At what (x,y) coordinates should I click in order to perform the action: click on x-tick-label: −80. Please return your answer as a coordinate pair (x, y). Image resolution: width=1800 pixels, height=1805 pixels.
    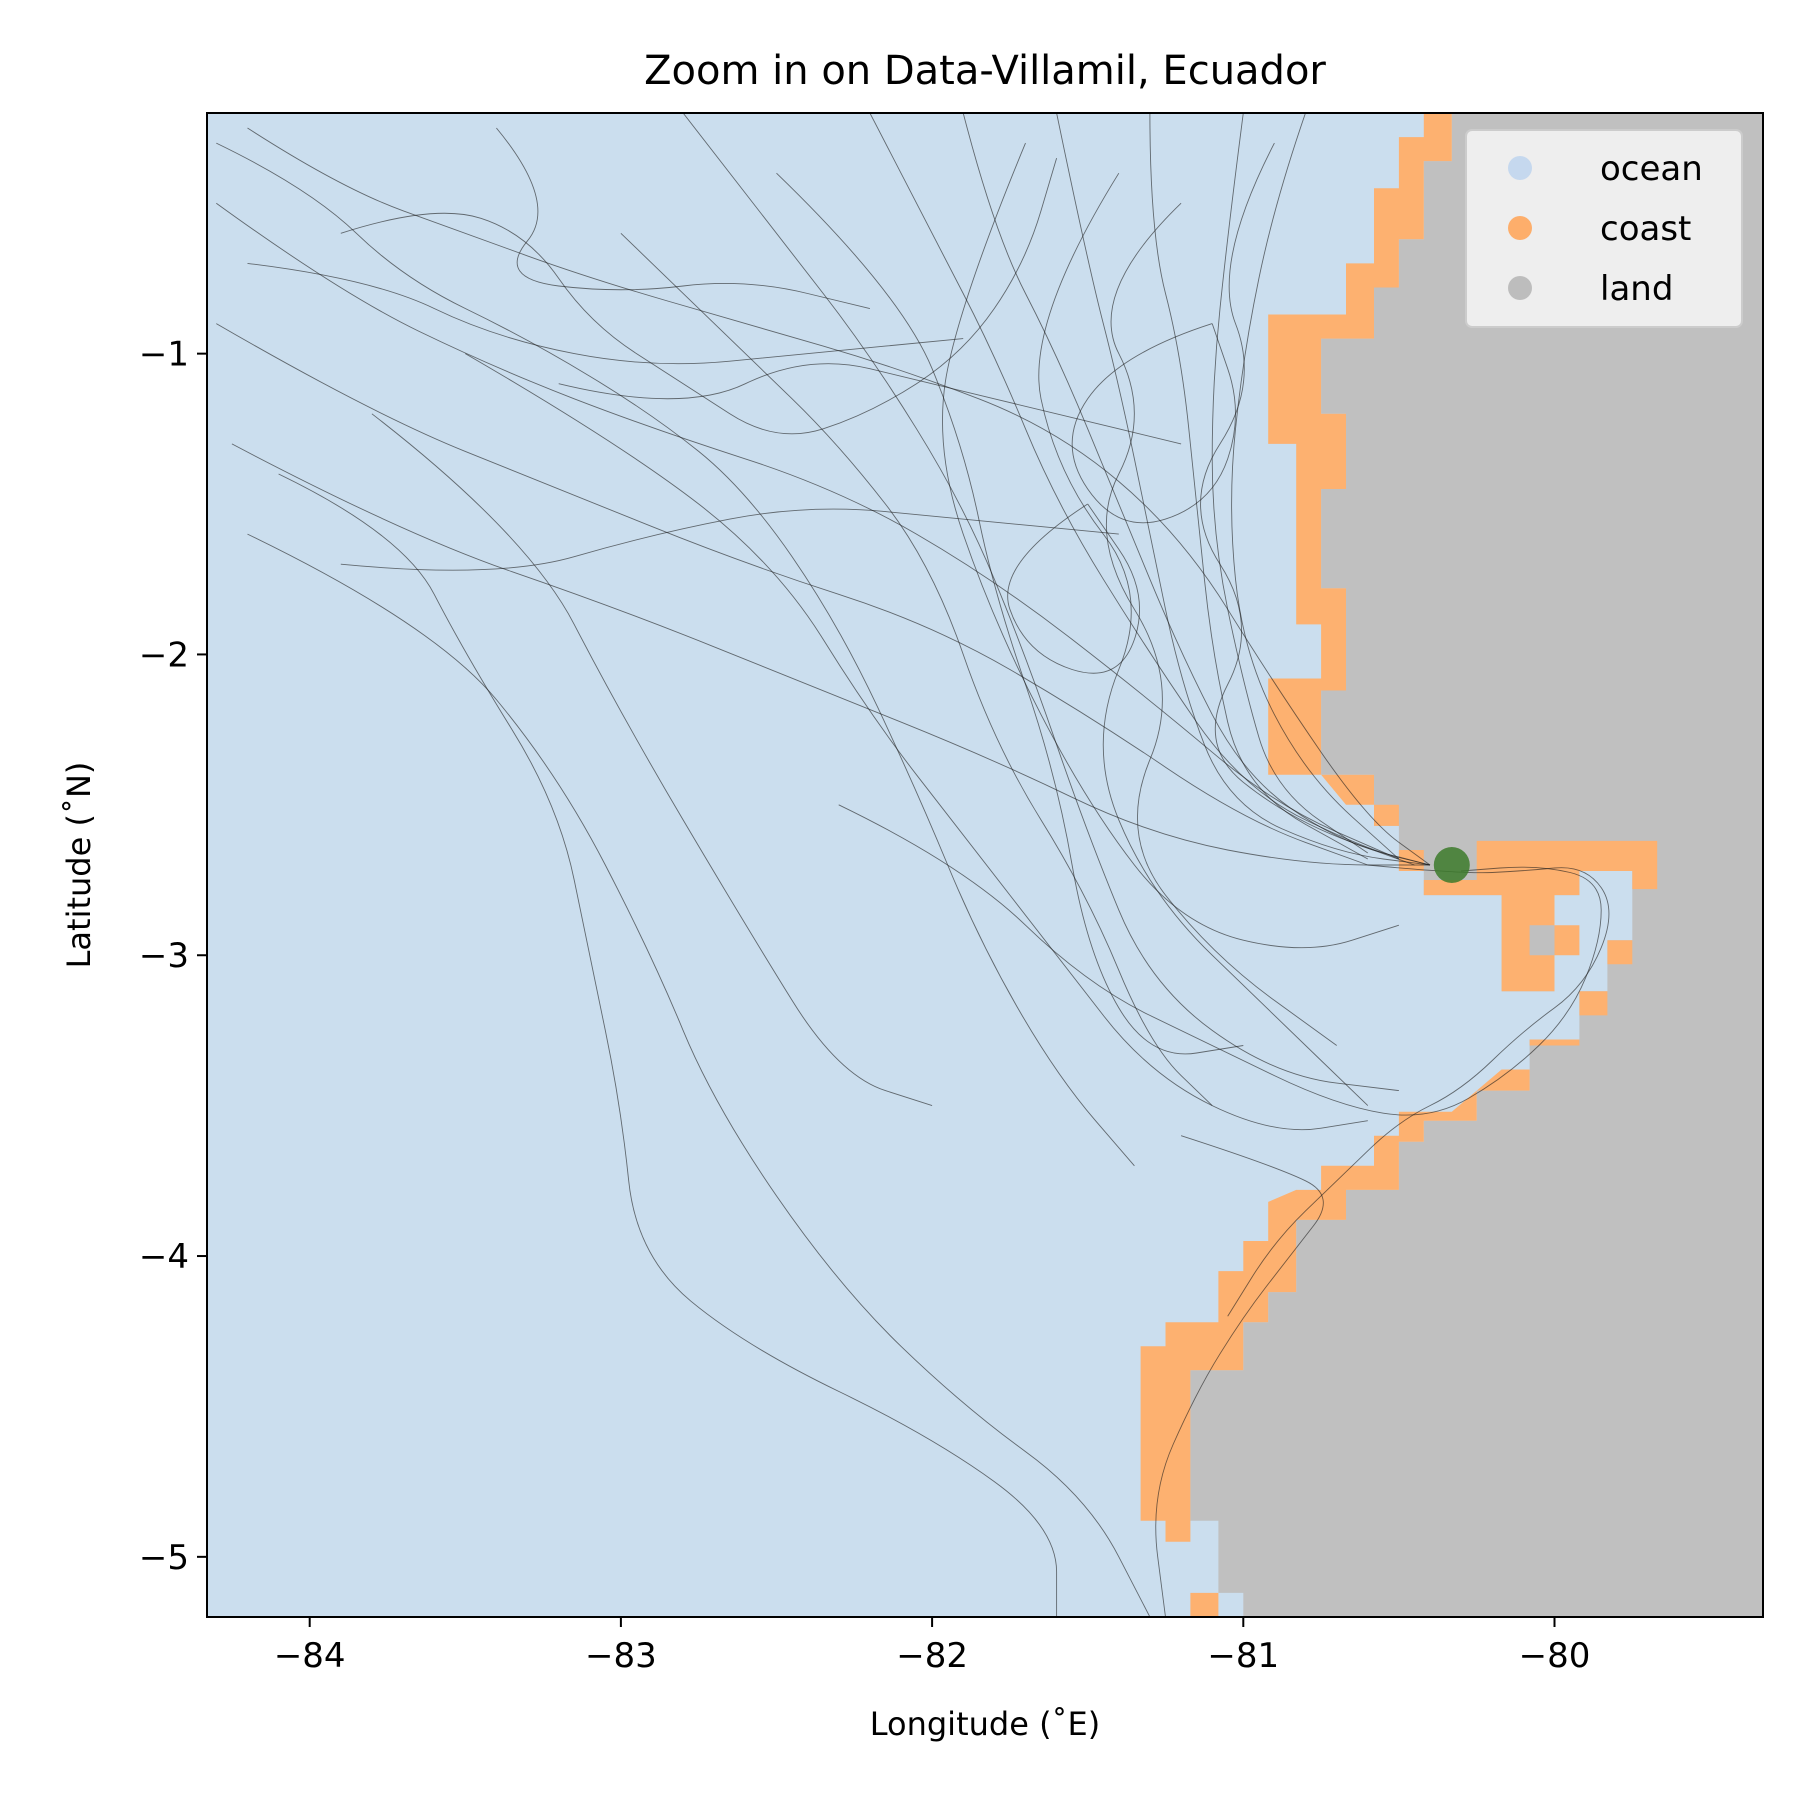
    Looking at the image, I should click on (1555, 1656).